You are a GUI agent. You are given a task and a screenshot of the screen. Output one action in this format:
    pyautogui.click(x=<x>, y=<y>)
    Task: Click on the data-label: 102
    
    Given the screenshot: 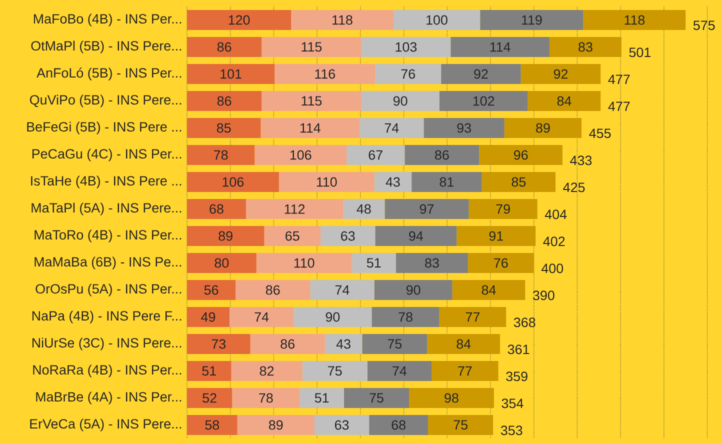 What is the action you would take?
    pyautogui.click(x=483, y=101)
    